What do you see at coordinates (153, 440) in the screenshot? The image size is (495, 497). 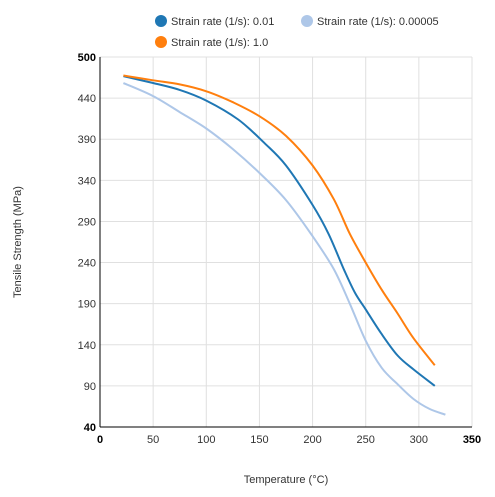 I see `x-tick-label: 50` at bounding box center [153, 440].